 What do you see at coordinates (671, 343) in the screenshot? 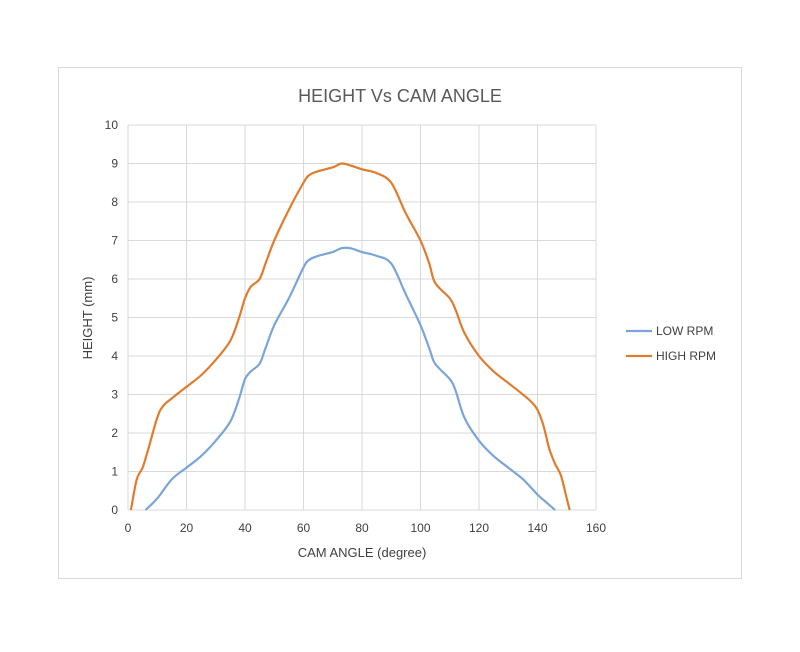
I see `legend: LOW RPM HIGH RPM` at bounding box center [671, 343].